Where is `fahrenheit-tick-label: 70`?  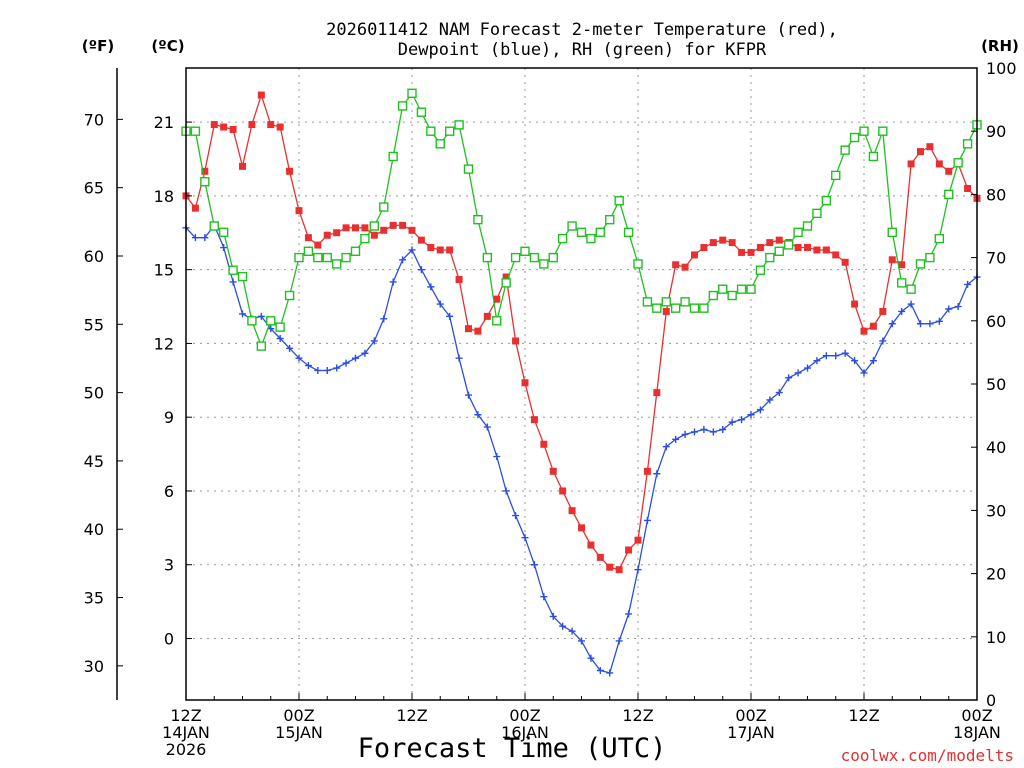
fahrenheit-tick-label: 70 is located at coordinates (94, 119).